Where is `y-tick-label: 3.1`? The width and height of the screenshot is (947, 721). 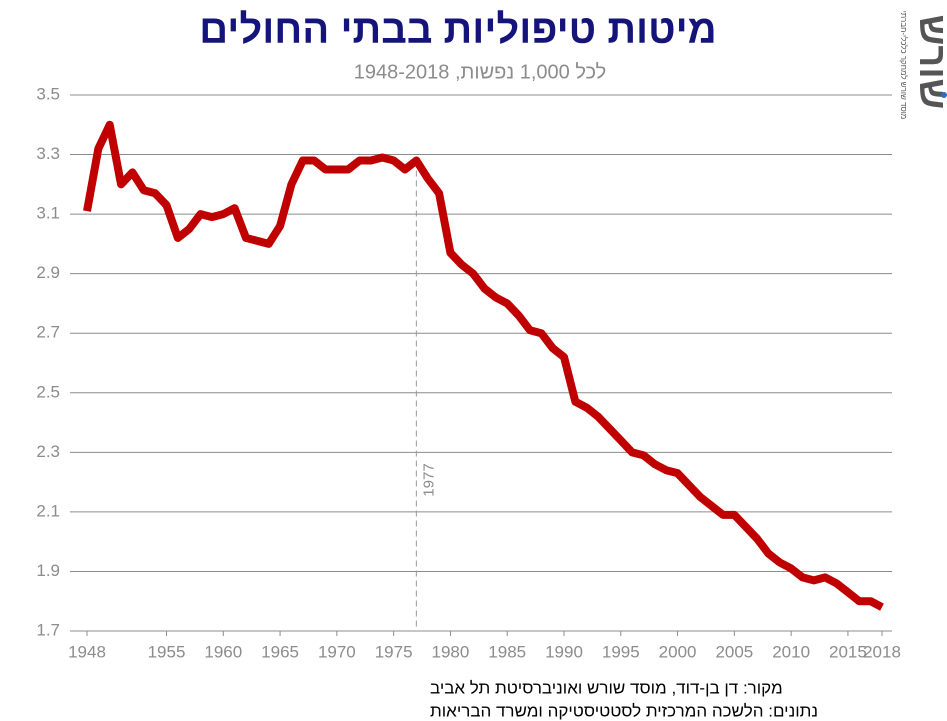
y-tick-label: 3.1 is located at coordinates (48, 213).